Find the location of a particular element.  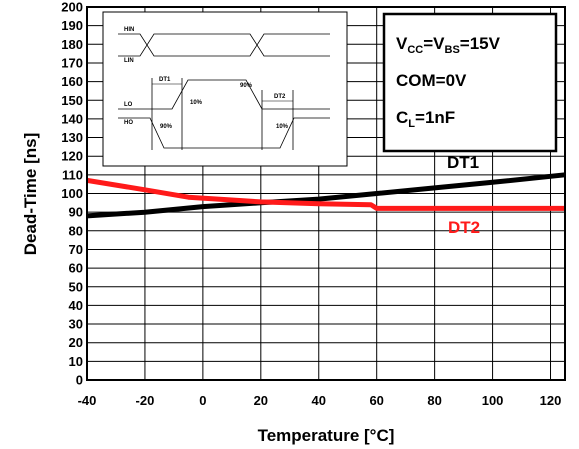

y-tick-label: 20 is located at coordinates (76, 342).